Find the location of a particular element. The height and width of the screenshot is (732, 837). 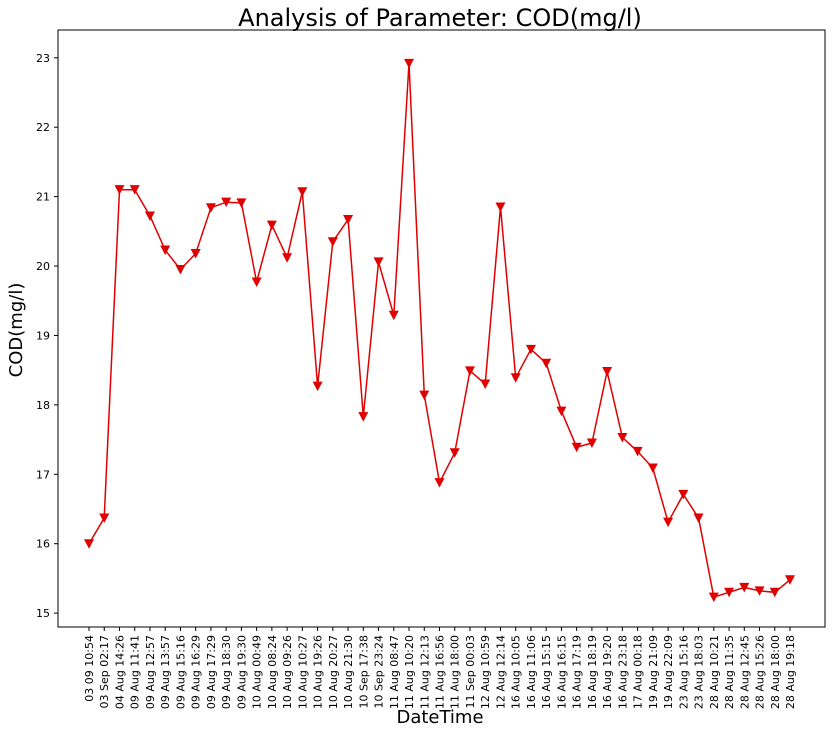

x-tick-label: 11 Aug 08:47 is located at coordinates (394, 672).